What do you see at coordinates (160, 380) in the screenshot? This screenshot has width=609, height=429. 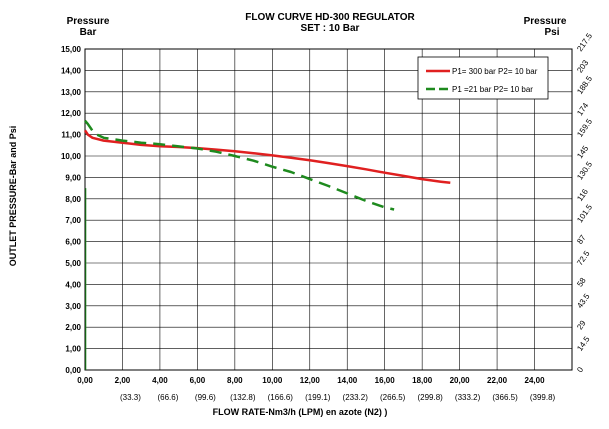 I see `x-tick-label: 4,00` at bounding box center [160, 380].